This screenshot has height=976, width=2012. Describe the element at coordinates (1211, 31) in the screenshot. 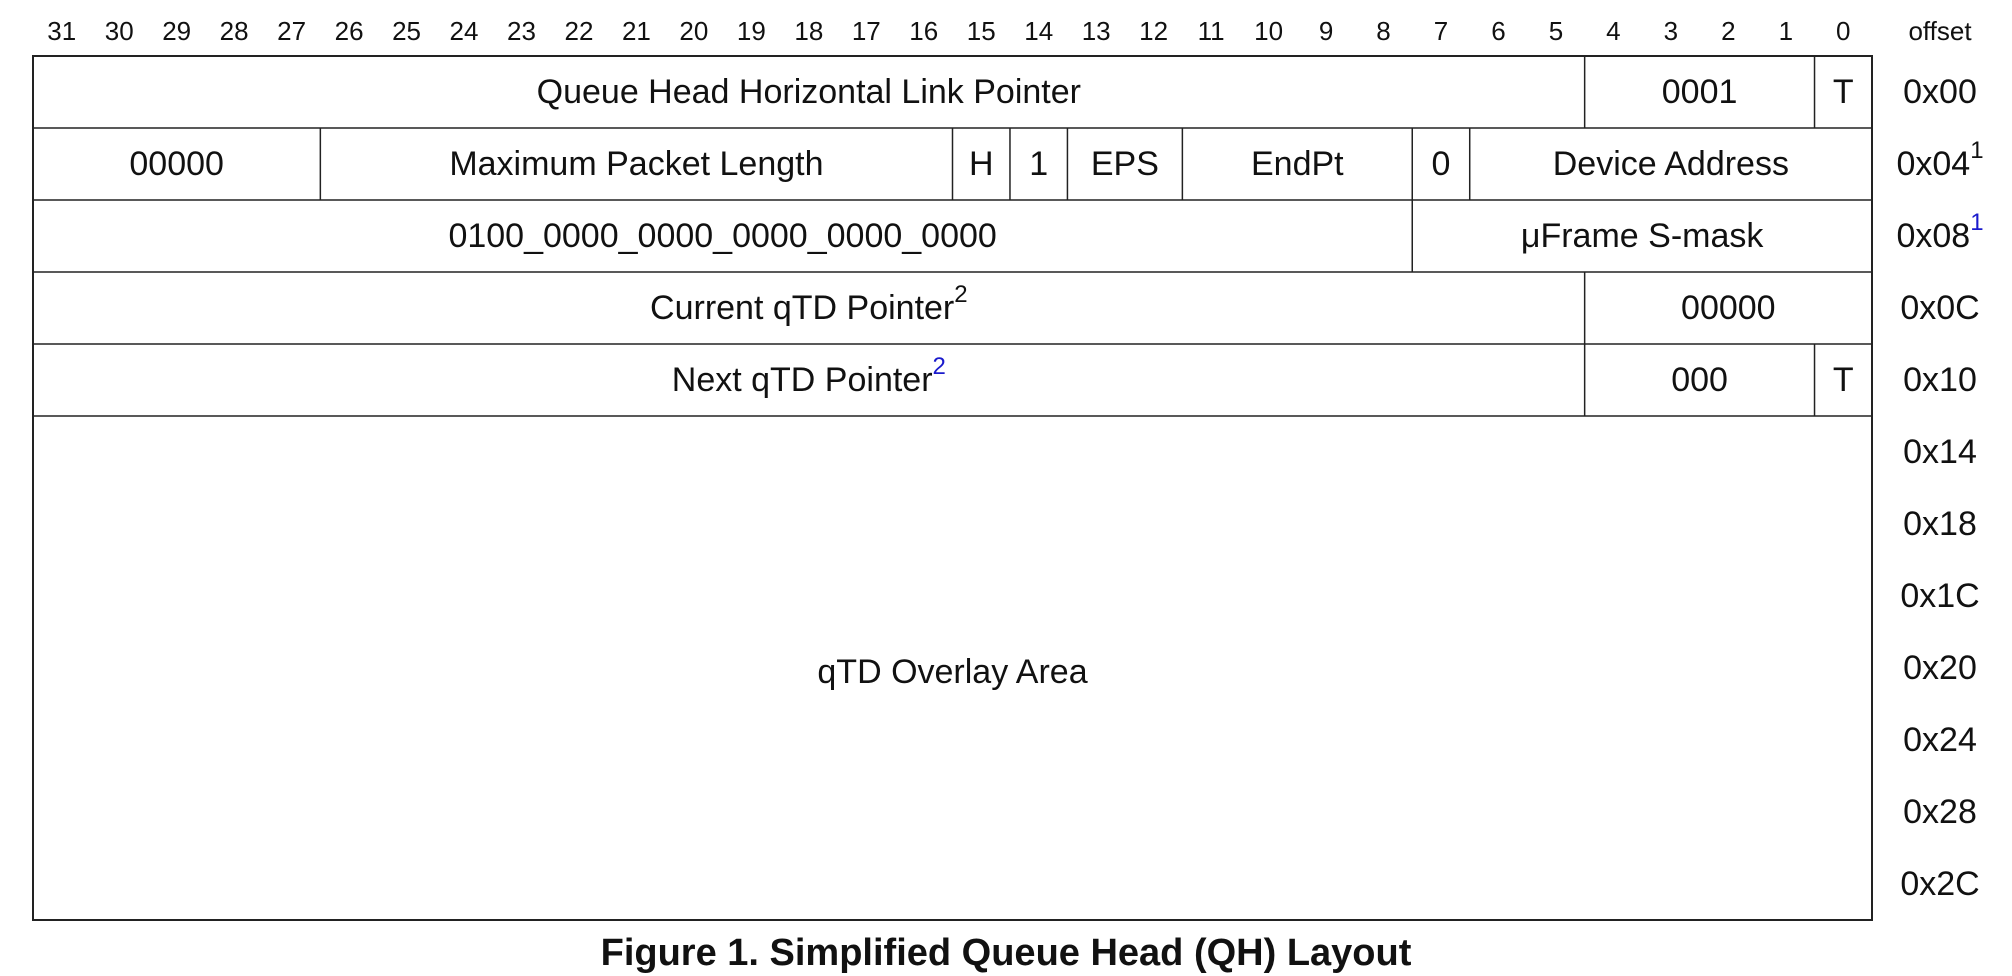

I see `bit-number-11: 11` at that location.